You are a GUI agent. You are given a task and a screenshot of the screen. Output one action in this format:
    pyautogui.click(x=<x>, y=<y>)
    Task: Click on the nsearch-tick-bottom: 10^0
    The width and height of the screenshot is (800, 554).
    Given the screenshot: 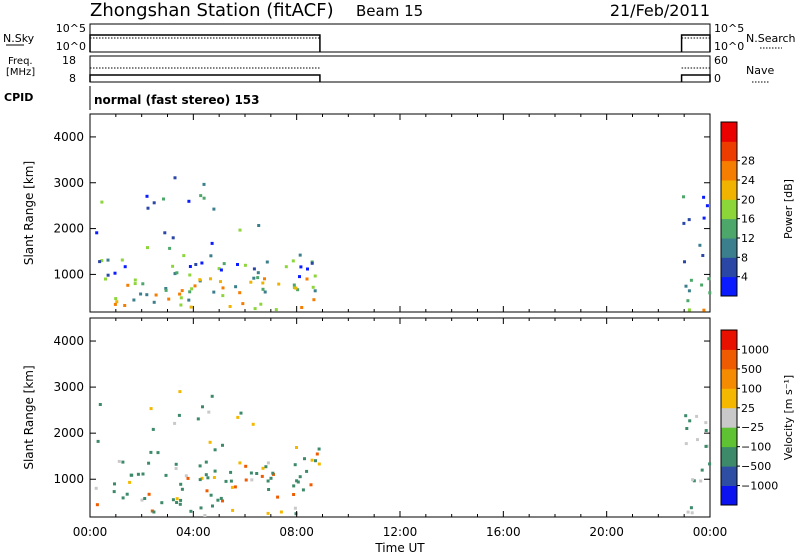 What is the action you would take?
    pyautogui.click(x=729, y=46)
    